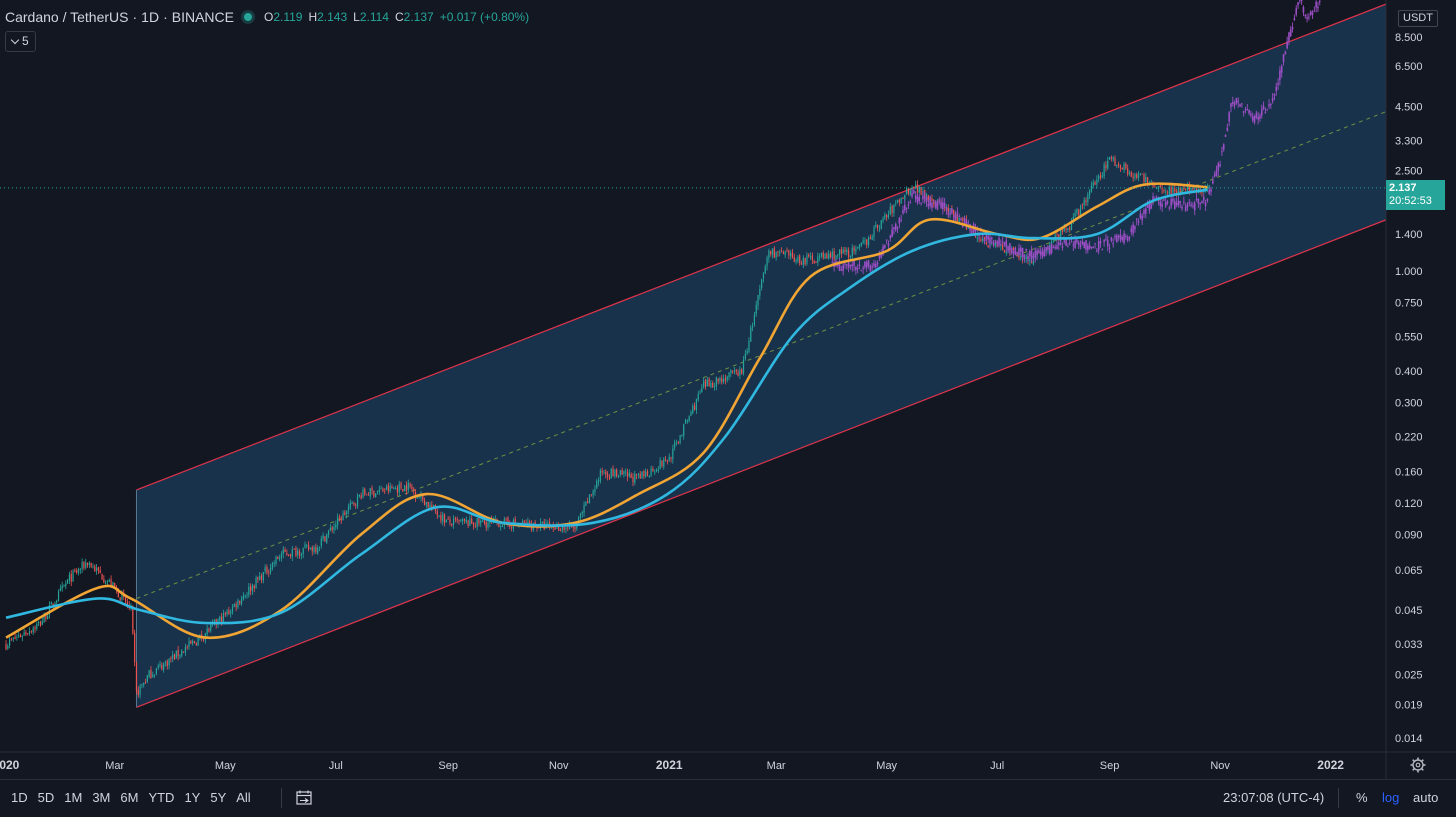  Describe the element at coordinates (73, 797) in the screenshot. I see `range-1m-button: 1M` at that location.